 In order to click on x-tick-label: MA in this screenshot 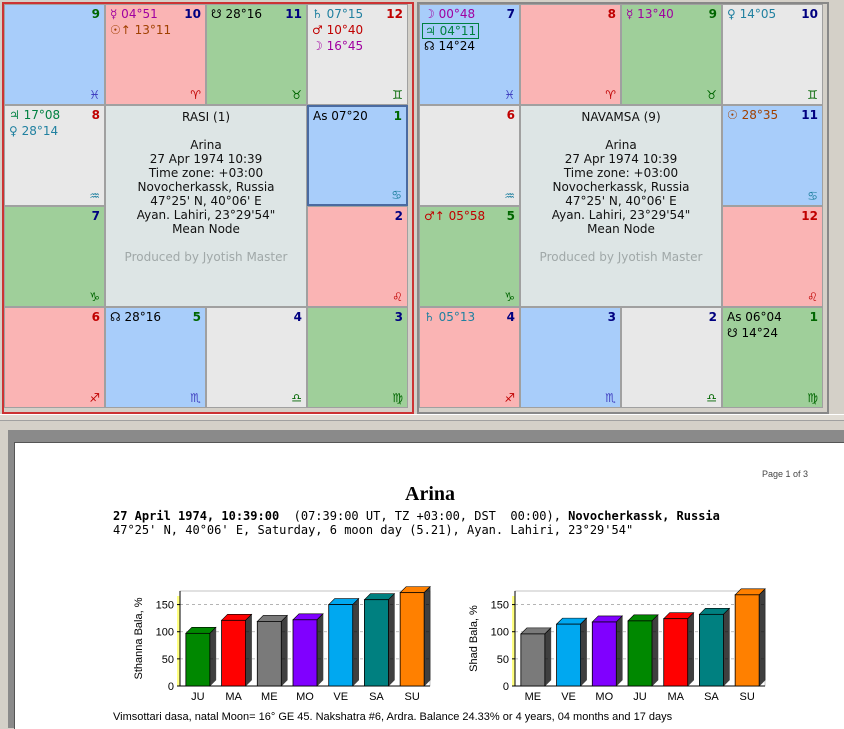, I will do `click(675, 697)`.